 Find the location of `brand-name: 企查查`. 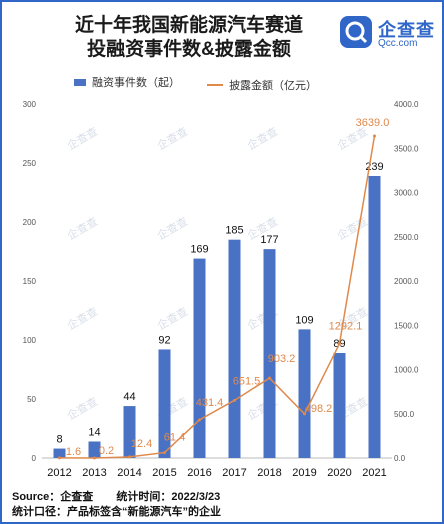

brand-name: 企查查 is located at coordinates (406, 30).